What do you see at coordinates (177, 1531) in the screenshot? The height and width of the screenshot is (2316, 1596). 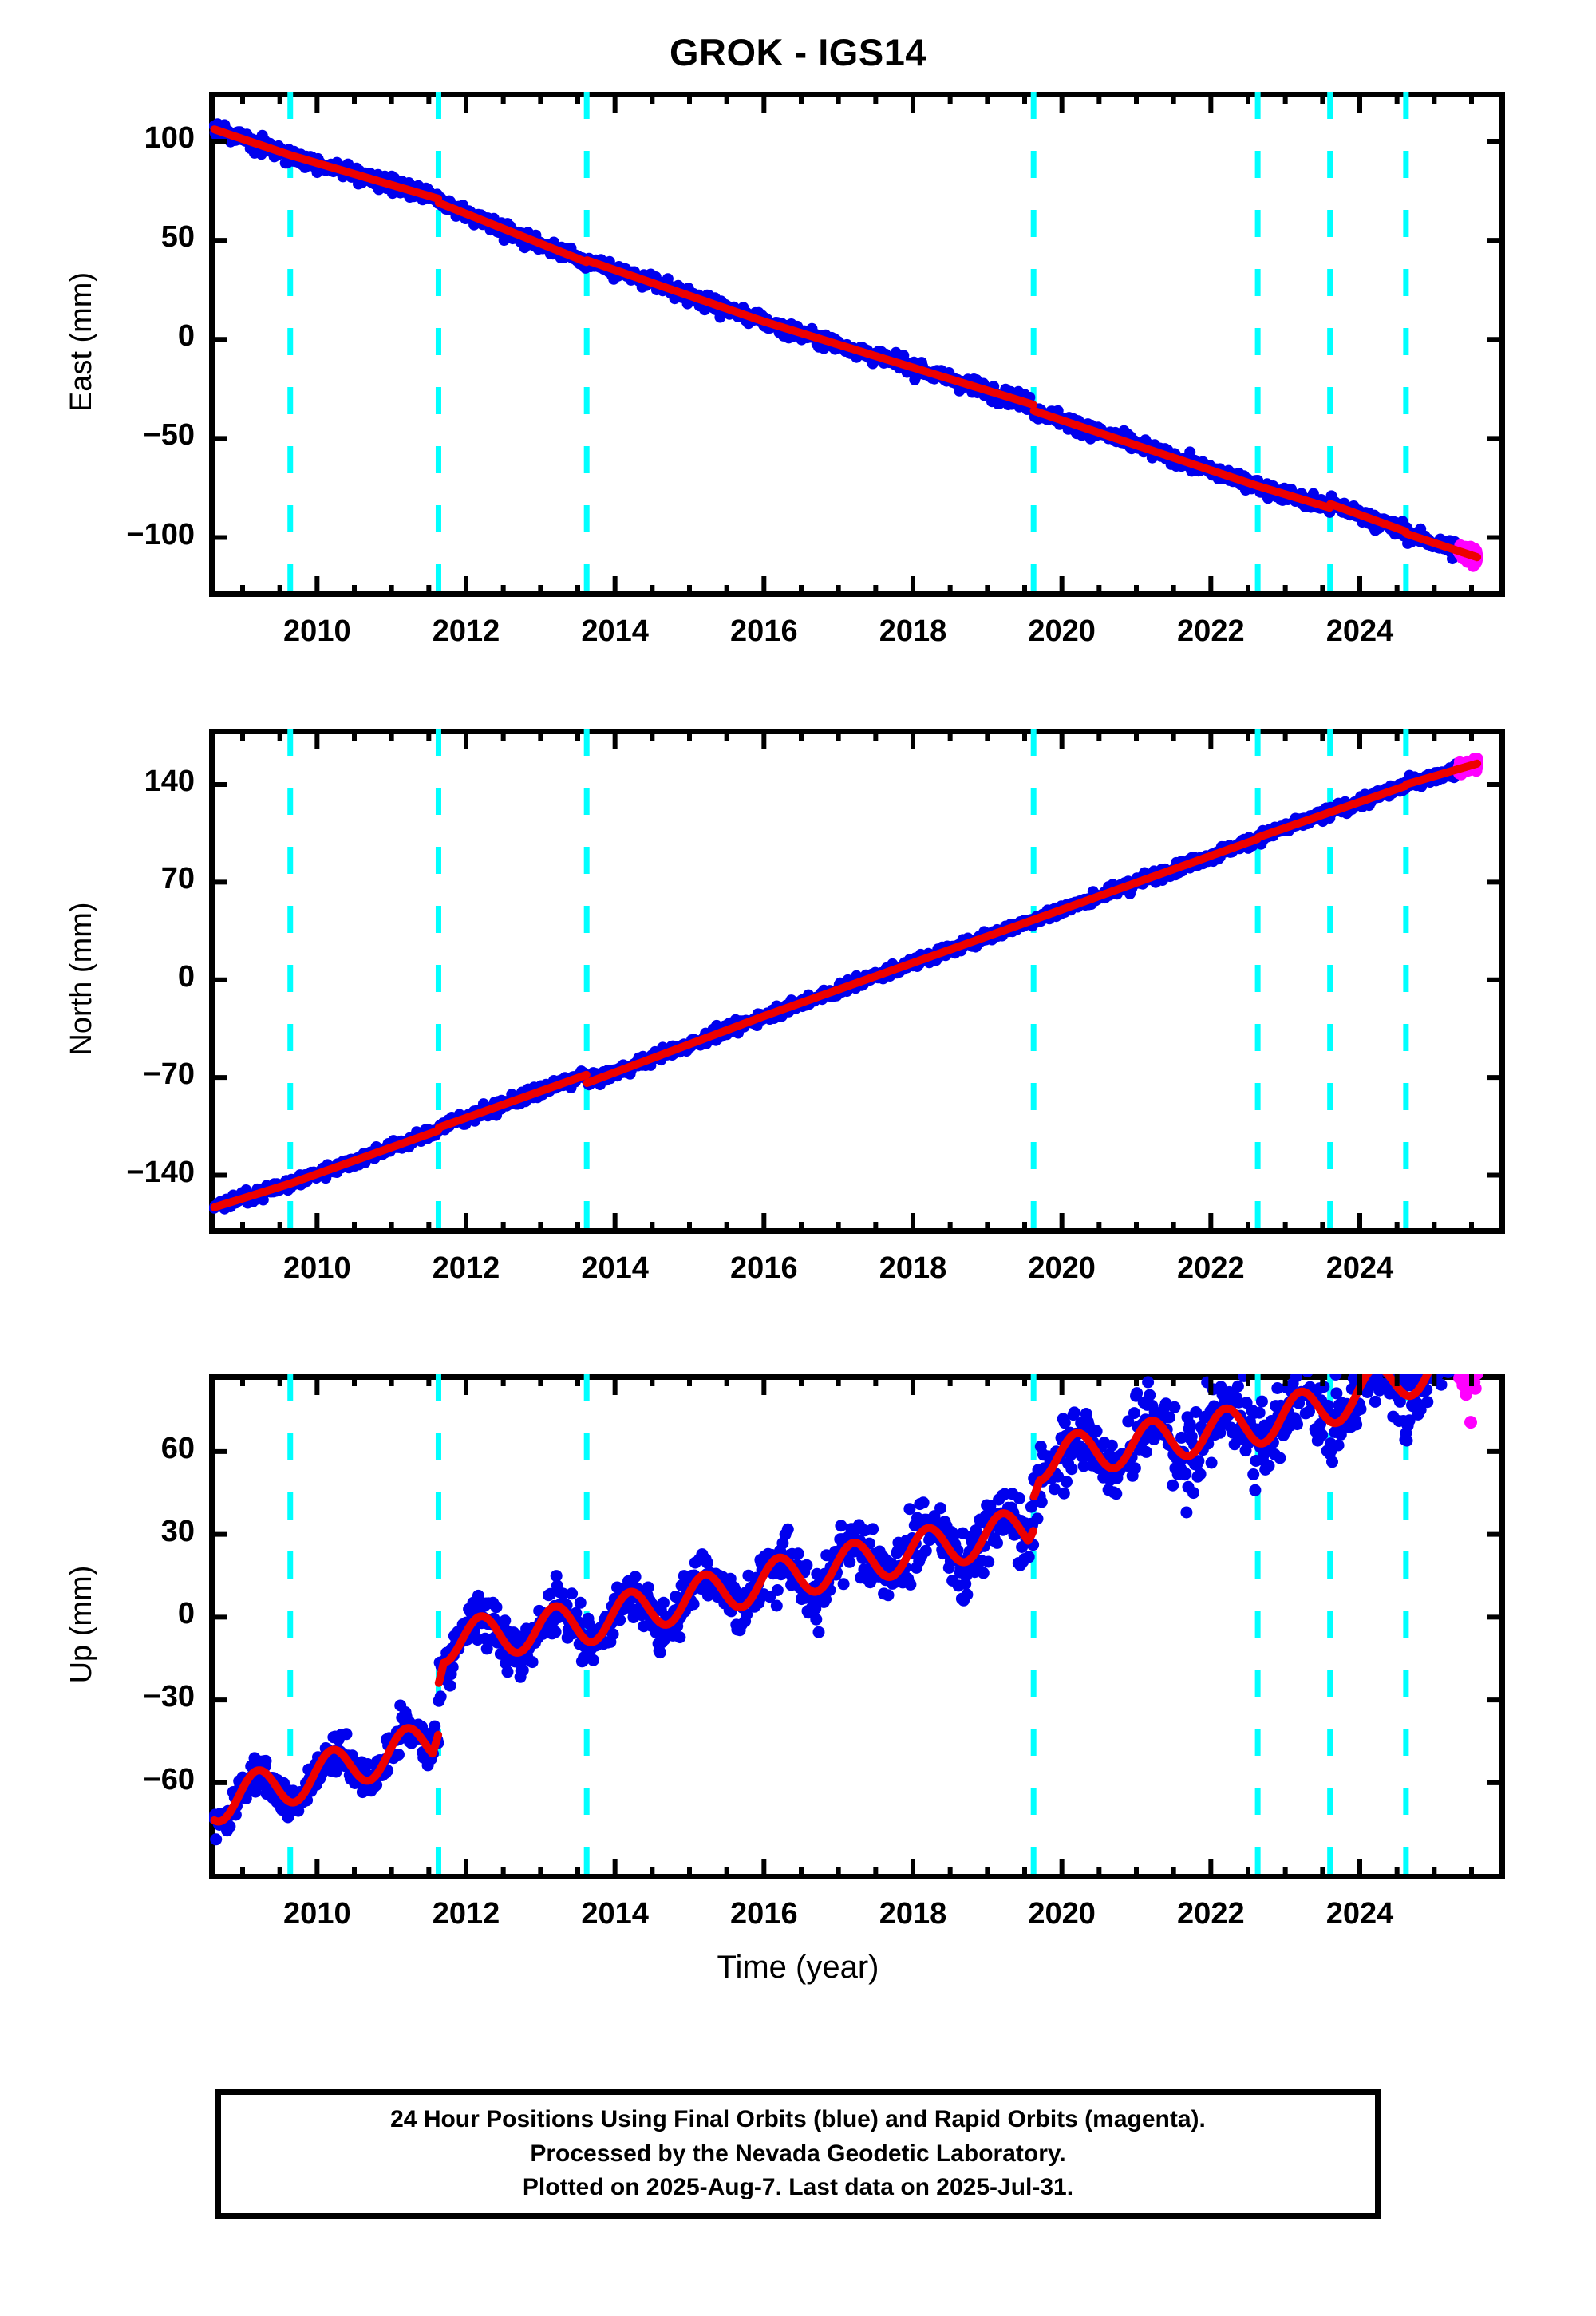 I see `y-tick-label: 30` at bounding box center [177, 1531].